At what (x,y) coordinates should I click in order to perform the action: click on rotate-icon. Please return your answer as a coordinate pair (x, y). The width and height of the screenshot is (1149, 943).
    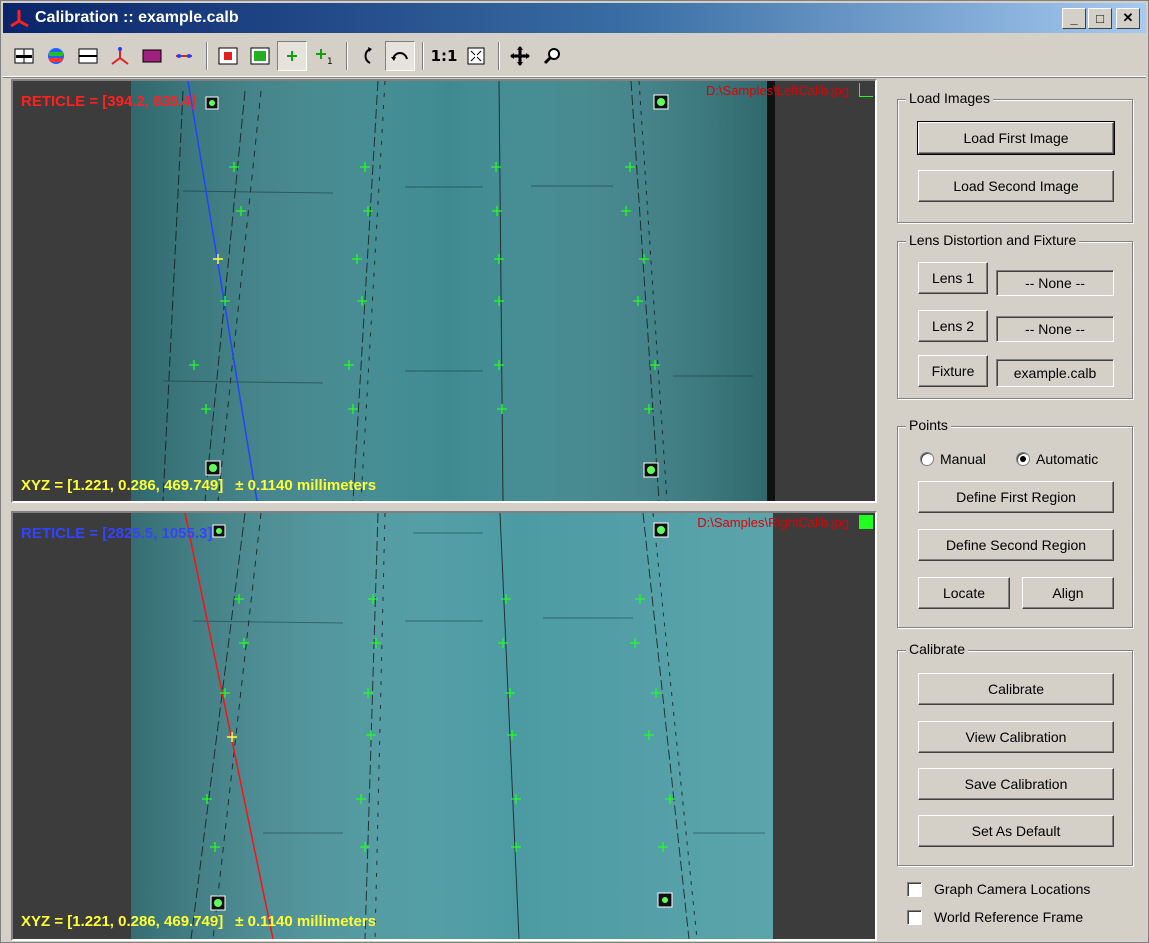
    Looking at the image, I should click on (368, 55).